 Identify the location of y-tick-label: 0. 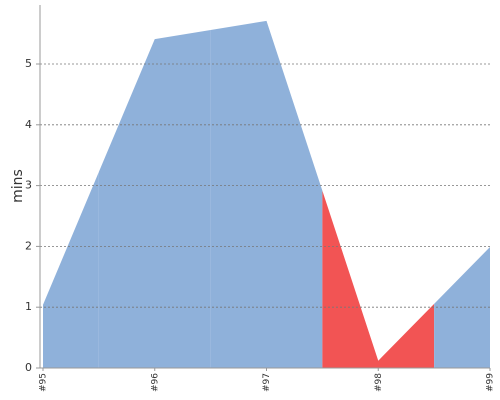
(28, 367).